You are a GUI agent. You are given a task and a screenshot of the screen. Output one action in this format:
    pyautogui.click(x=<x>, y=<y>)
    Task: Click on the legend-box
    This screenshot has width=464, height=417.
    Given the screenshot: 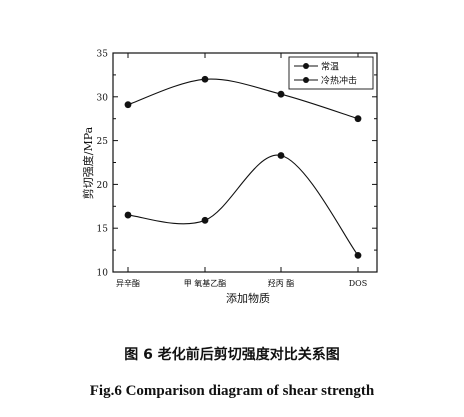 What is the action you would take?
    pyautogui.click(x=331, y=73)
    